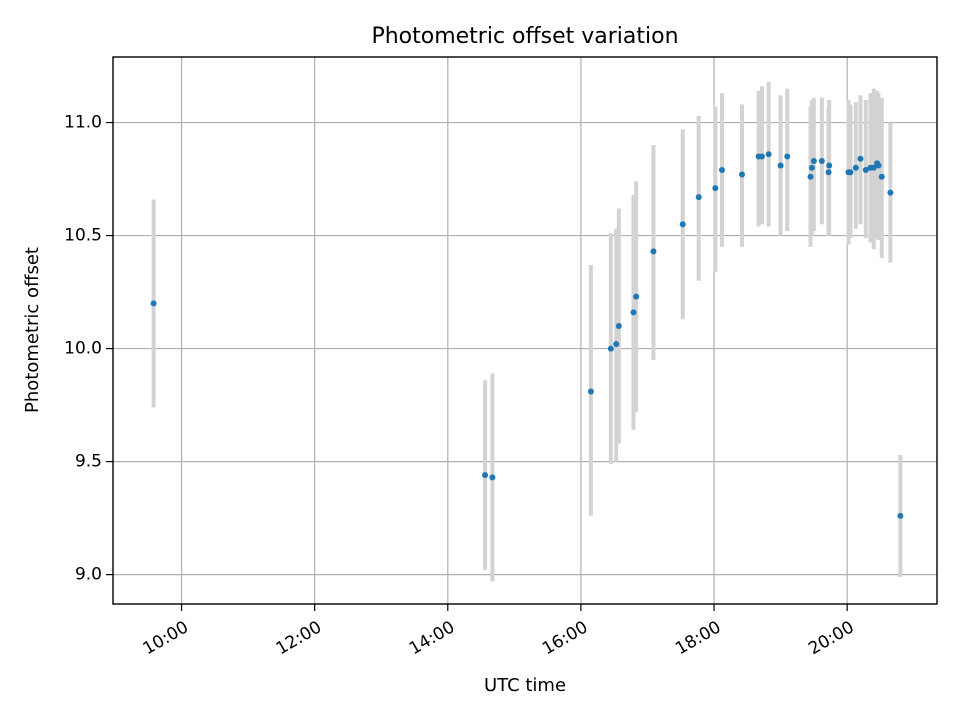 The width and height of the screenshot is (960, 720). Describe the element at coordinates (525, 685) in the screenshot. I see `x-axis-label: UTC time` at that location.